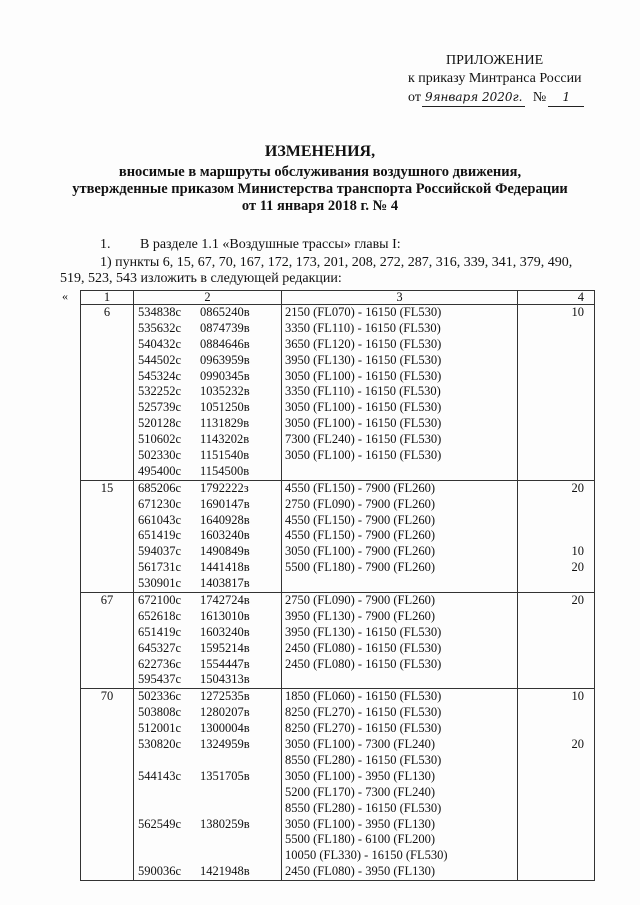  Describe the element at coordinates (209, 872) in the screenshot. I see `coordinate-line: 590036с 1421948в` at that location.